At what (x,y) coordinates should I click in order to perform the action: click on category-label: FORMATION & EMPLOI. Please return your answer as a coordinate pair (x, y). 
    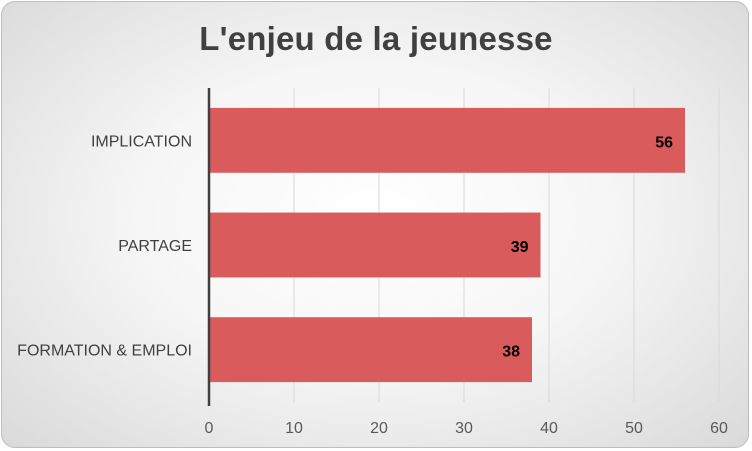
    Looking at the image, I should click on (104, 351).